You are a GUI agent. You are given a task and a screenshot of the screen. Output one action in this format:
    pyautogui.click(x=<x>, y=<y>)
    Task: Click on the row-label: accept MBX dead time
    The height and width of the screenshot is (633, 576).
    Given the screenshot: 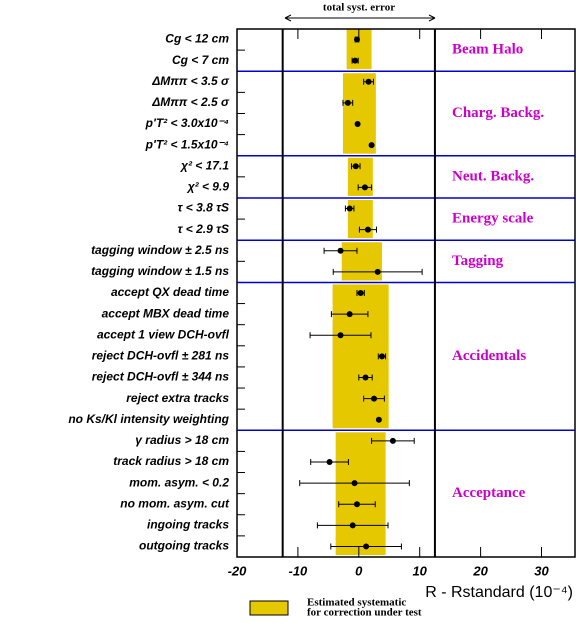 What is the action you would take?
    pyautogui.click(x=166, y=313)
    